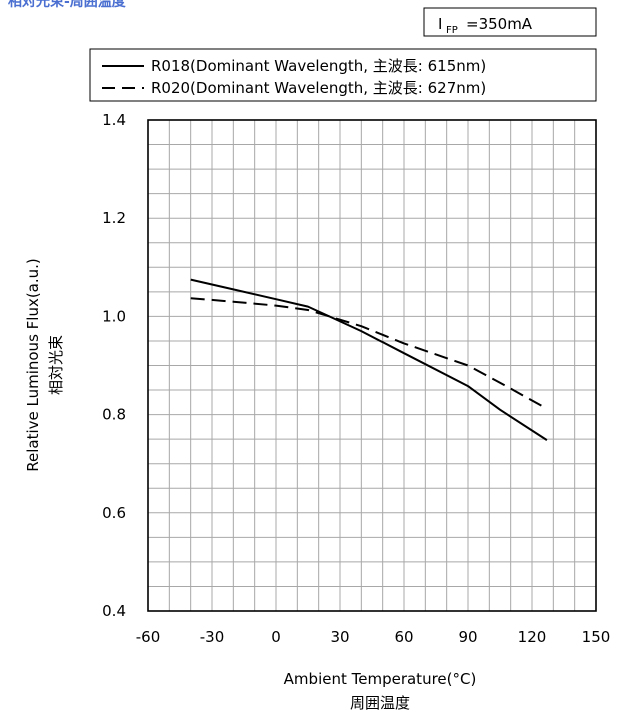  I want to click on x-axis-label-jp: 周囲温度, so click(380, 703).